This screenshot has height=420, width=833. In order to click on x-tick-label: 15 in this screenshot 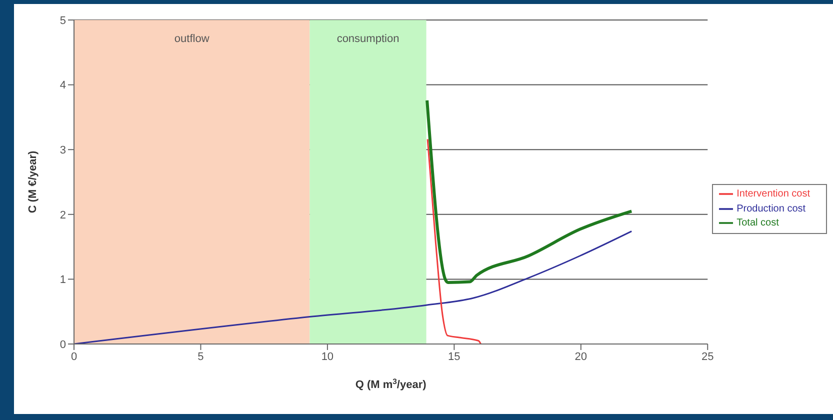, I will do `click(454, 356)`.